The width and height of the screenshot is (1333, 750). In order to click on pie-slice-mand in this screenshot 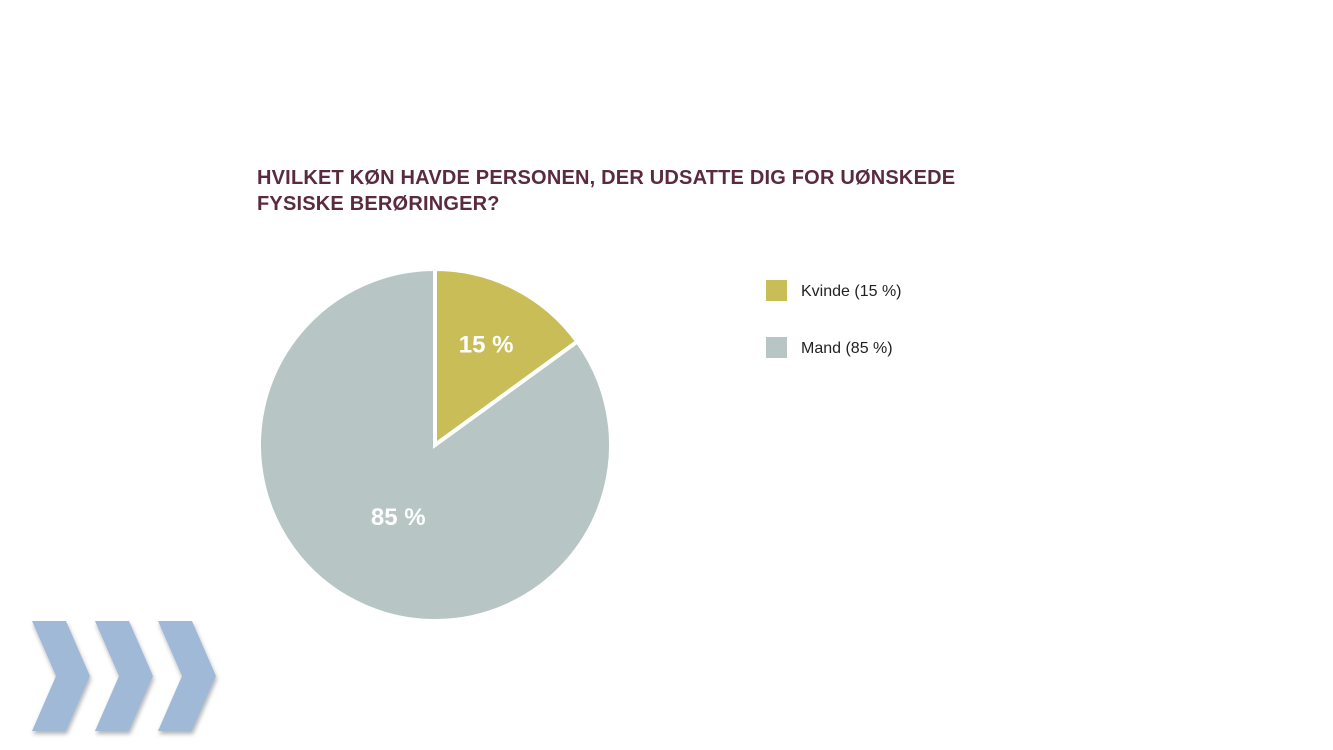, I will do `click(435, 444)`.